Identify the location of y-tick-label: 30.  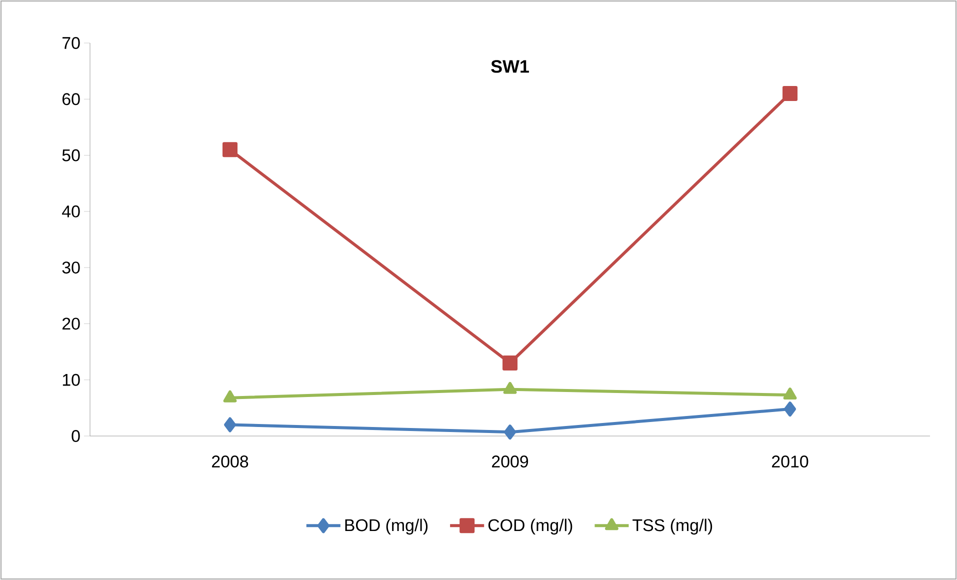
(71, 268).